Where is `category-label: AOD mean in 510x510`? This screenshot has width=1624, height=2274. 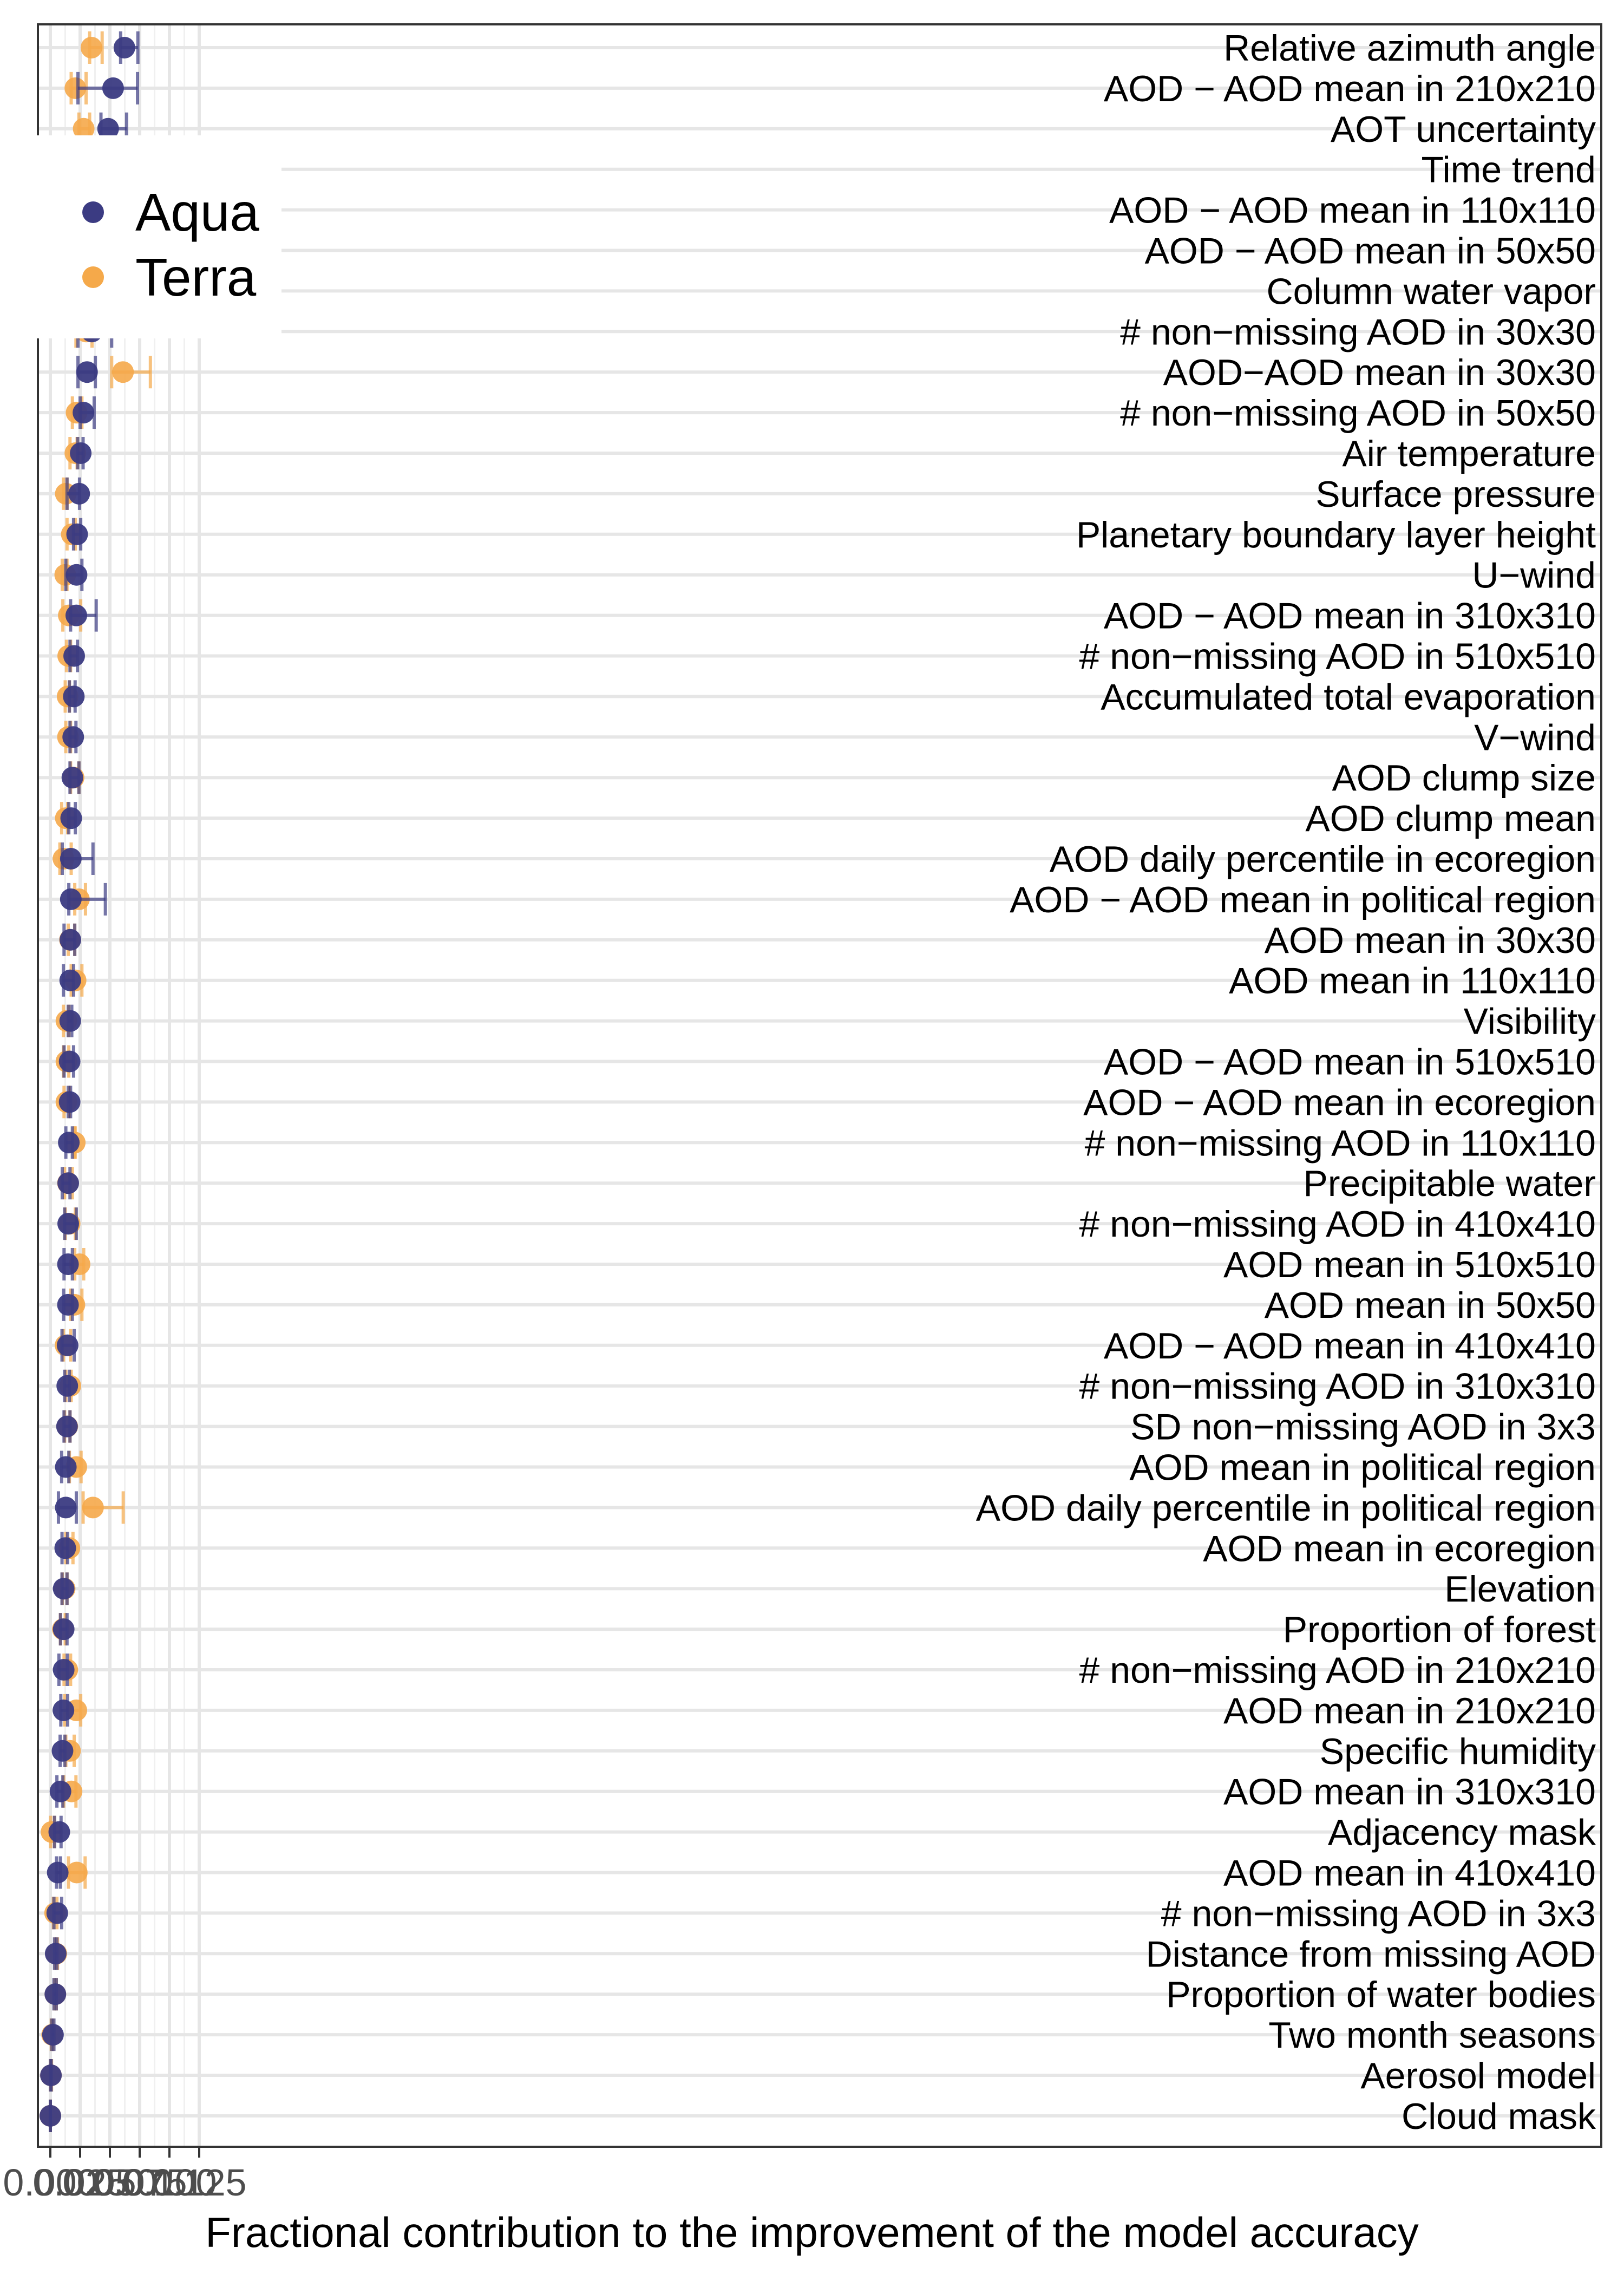
category-label: AOD mean in 510x510 is located at coordinates (1410, 1265).